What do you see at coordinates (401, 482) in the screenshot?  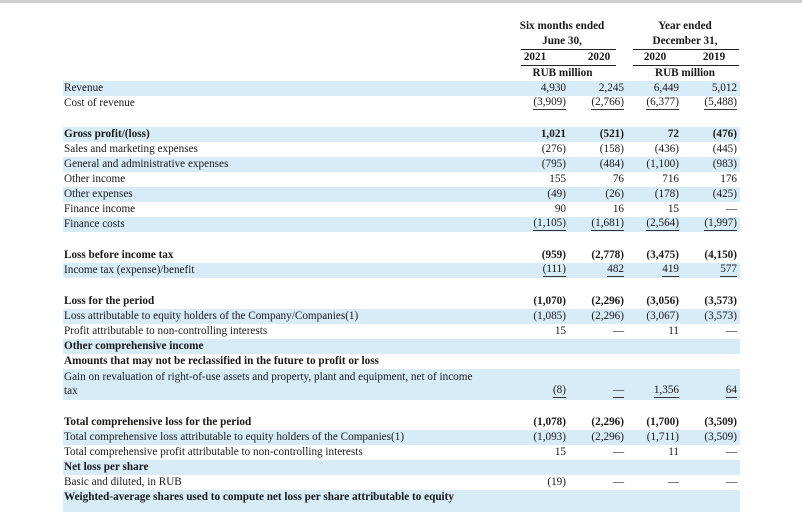 I see `table-row: Basic and diluted, in RUB (19) — — —` at bounding box center [401, 482].